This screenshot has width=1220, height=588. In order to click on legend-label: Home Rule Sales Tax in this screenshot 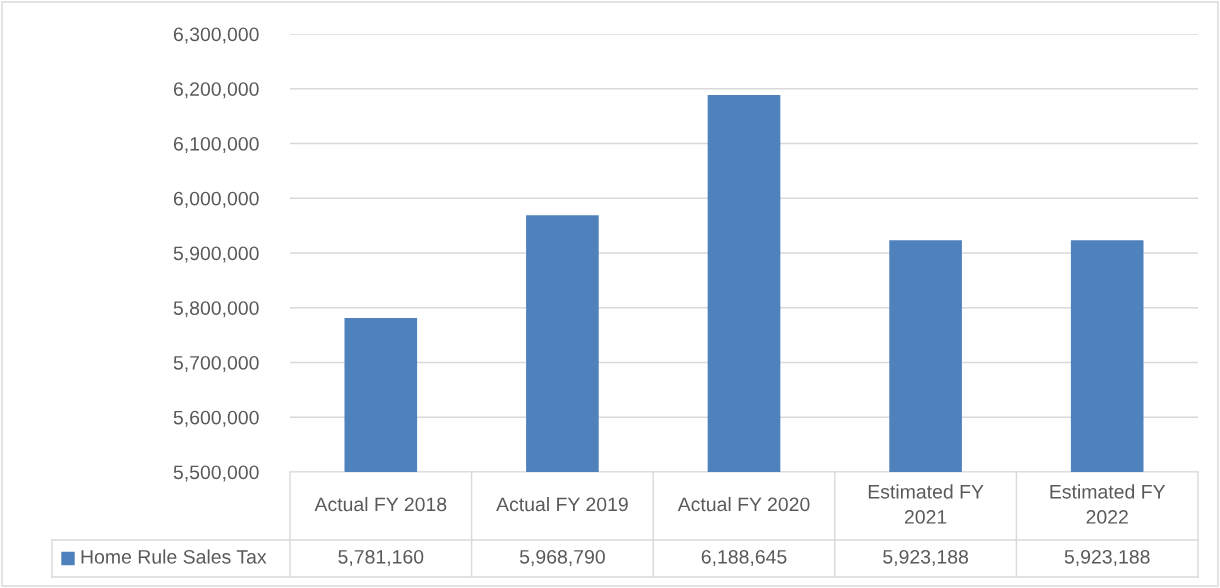, I will do `click(174, 556)`.